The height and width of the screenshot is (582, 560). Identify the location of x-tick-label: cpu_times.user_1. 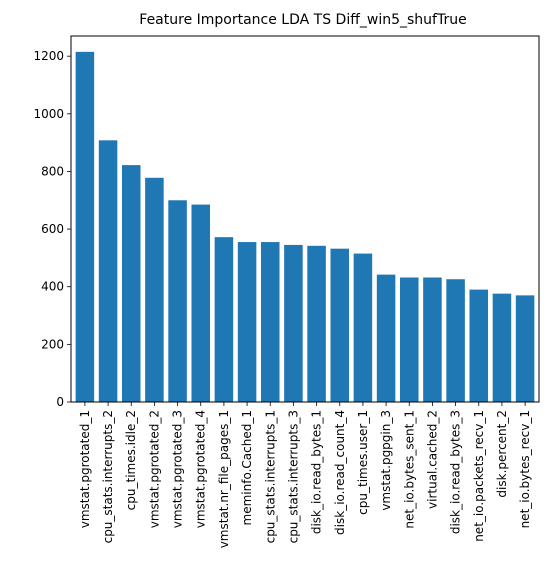
(363, 462).